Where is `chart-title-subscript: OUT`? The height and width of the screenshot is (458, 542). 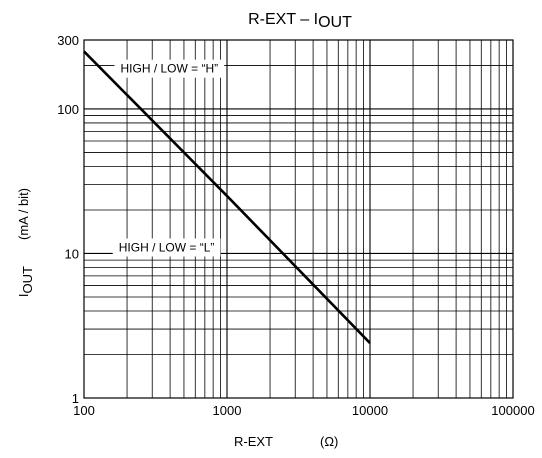 chart-title-subscript: OUT is located at coordinates (335, 22).